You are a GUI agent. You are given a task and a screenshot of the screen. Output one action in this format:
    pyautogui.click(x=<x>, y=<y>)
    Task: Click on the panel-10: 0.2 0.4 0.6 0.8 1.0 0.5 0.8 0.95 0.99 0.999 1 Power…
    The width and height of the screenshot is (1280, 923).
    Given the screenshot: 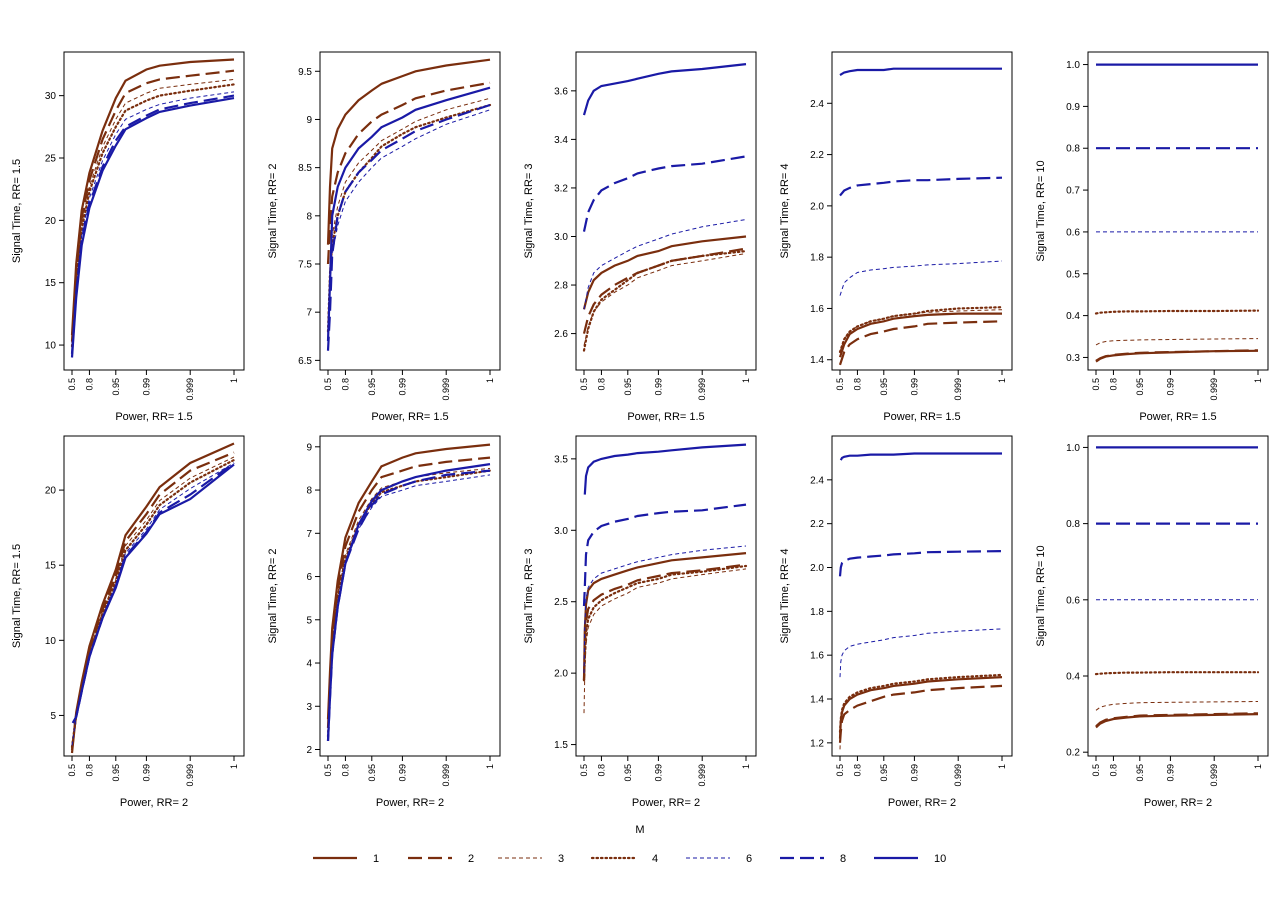 What is the action you would take?
    pyautogui.click(x=1152, y=622)
    